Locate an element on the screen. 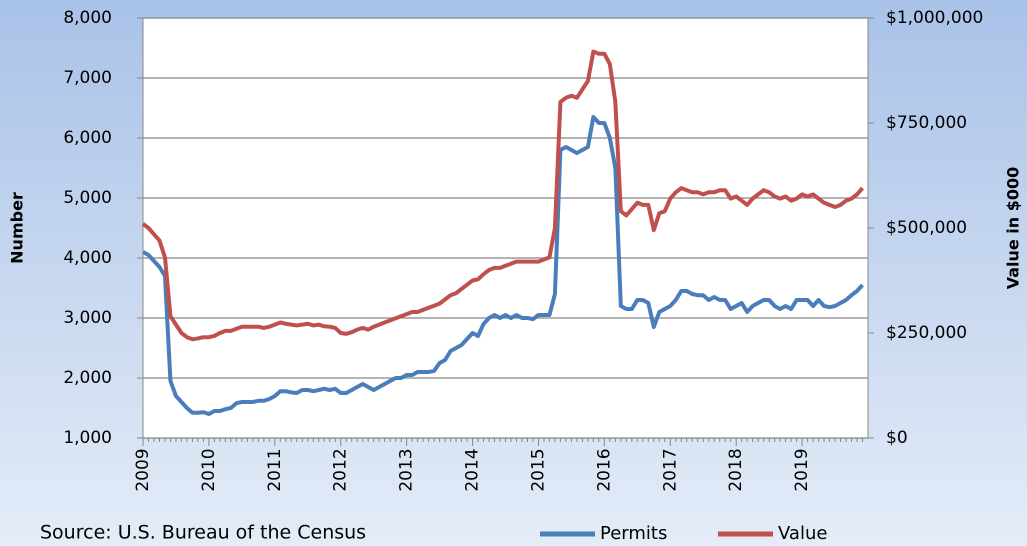 This screenshot has height=546, width=1027. x-tick-label: 2010 is located at coordinates (209, 469).